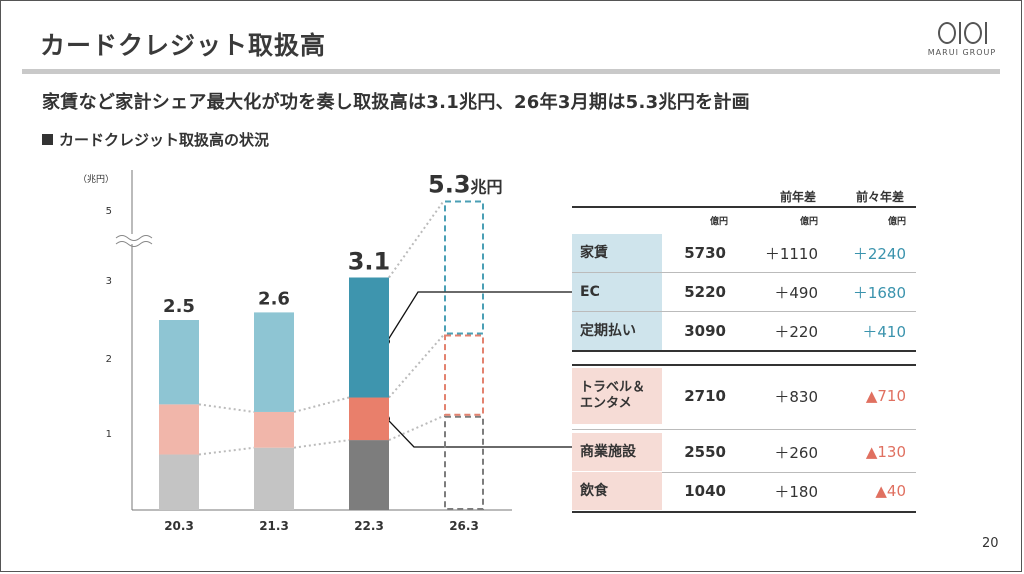  I want to click on table-row: EC 5220 ＋490 ＋1680, so click(744, 292).